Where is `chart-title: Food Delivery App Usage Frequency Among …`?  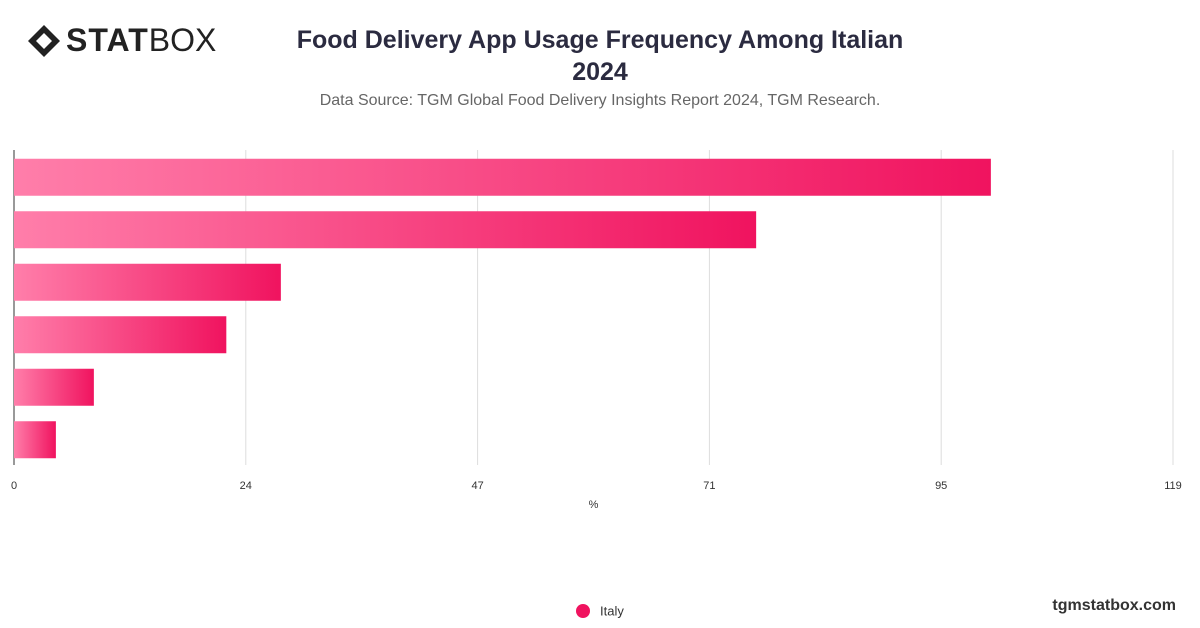
chart-title: Food Delivery App Usage Frequency Among … is located at coordinates (600, 56).